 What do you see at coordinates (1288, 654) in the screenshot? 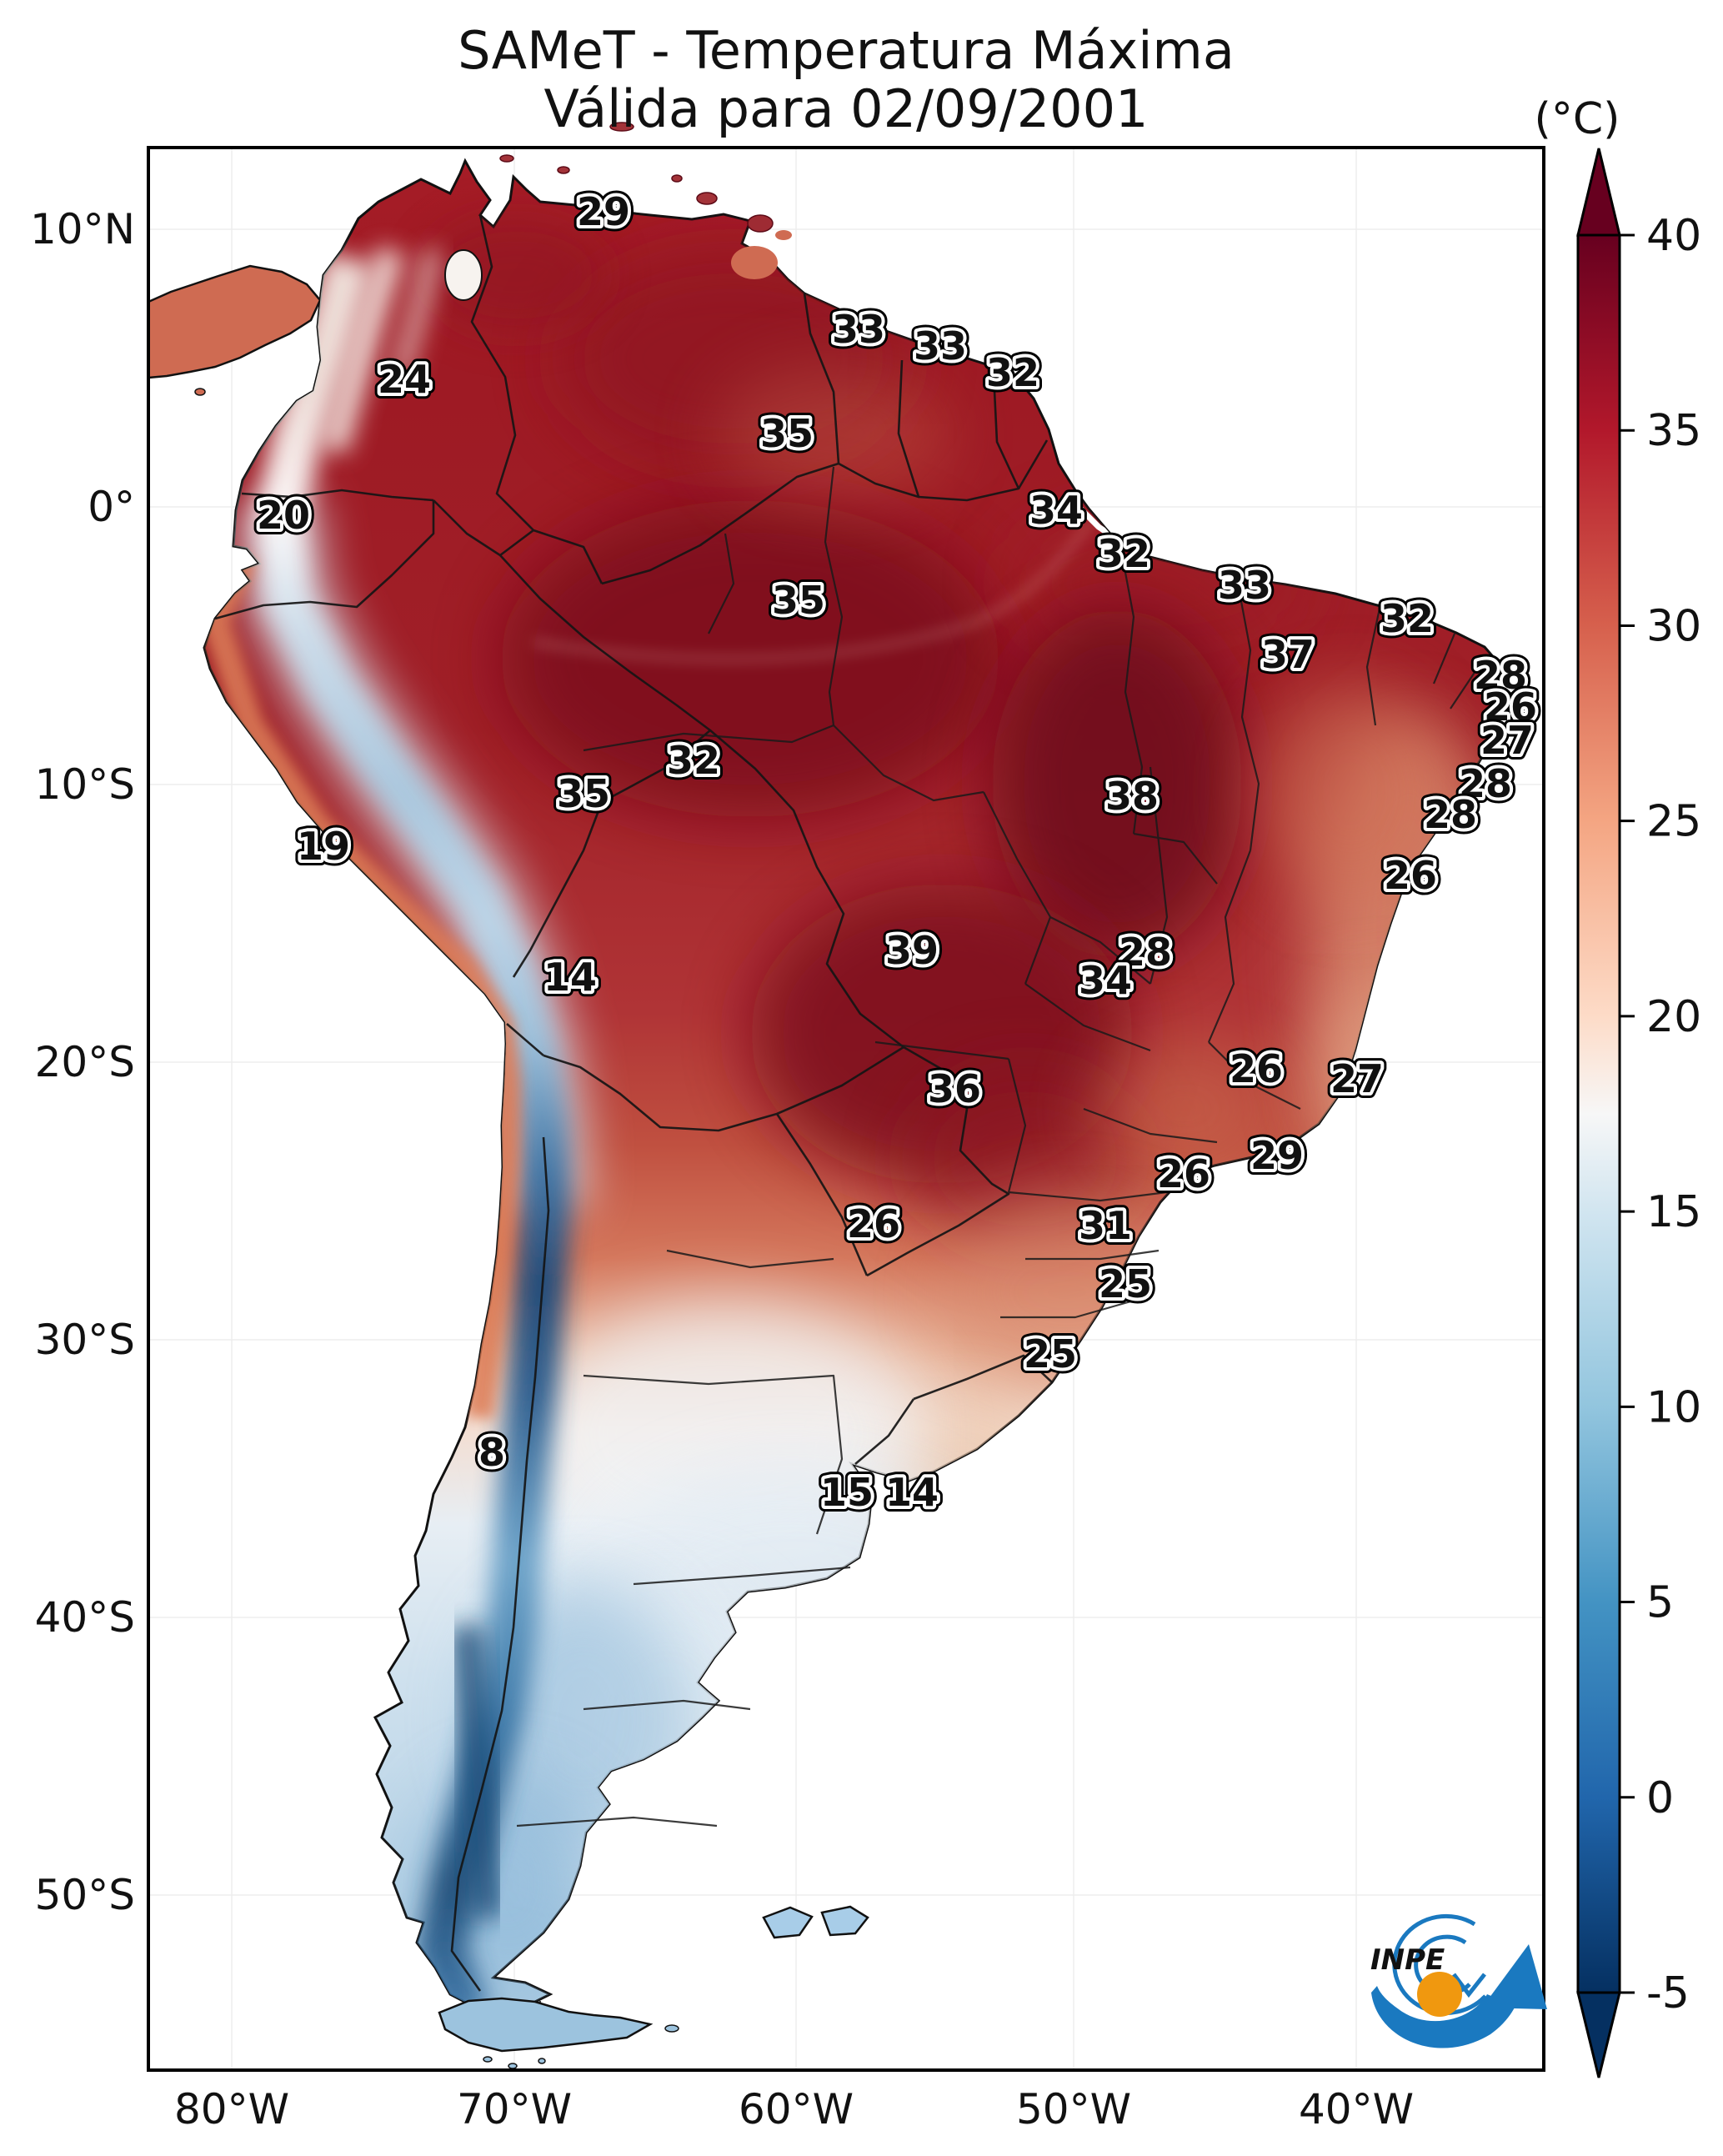
I see `temperature-label: 37` at bounding box center [1288, 654].